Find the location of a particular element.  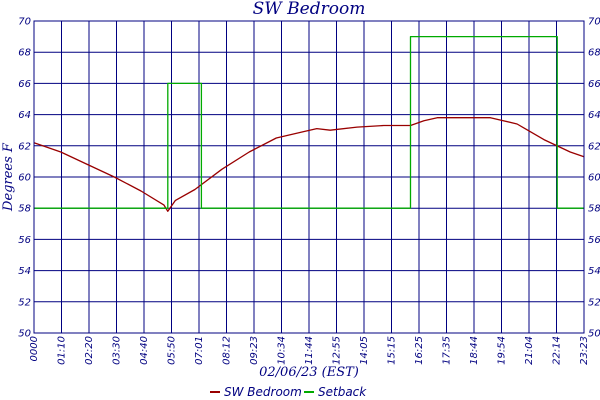

y-tick-label-right: 56 is located at coordinates (594, 240).